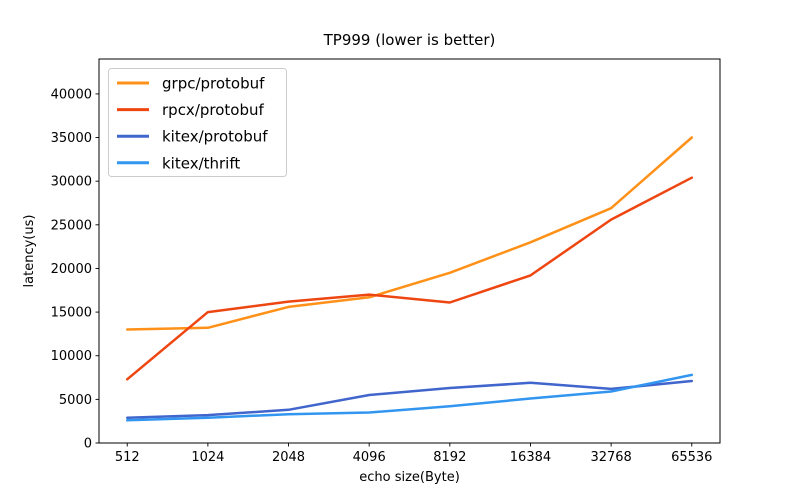  I want to click on legend-item-label: kitex/thrift, so click(201, 163).